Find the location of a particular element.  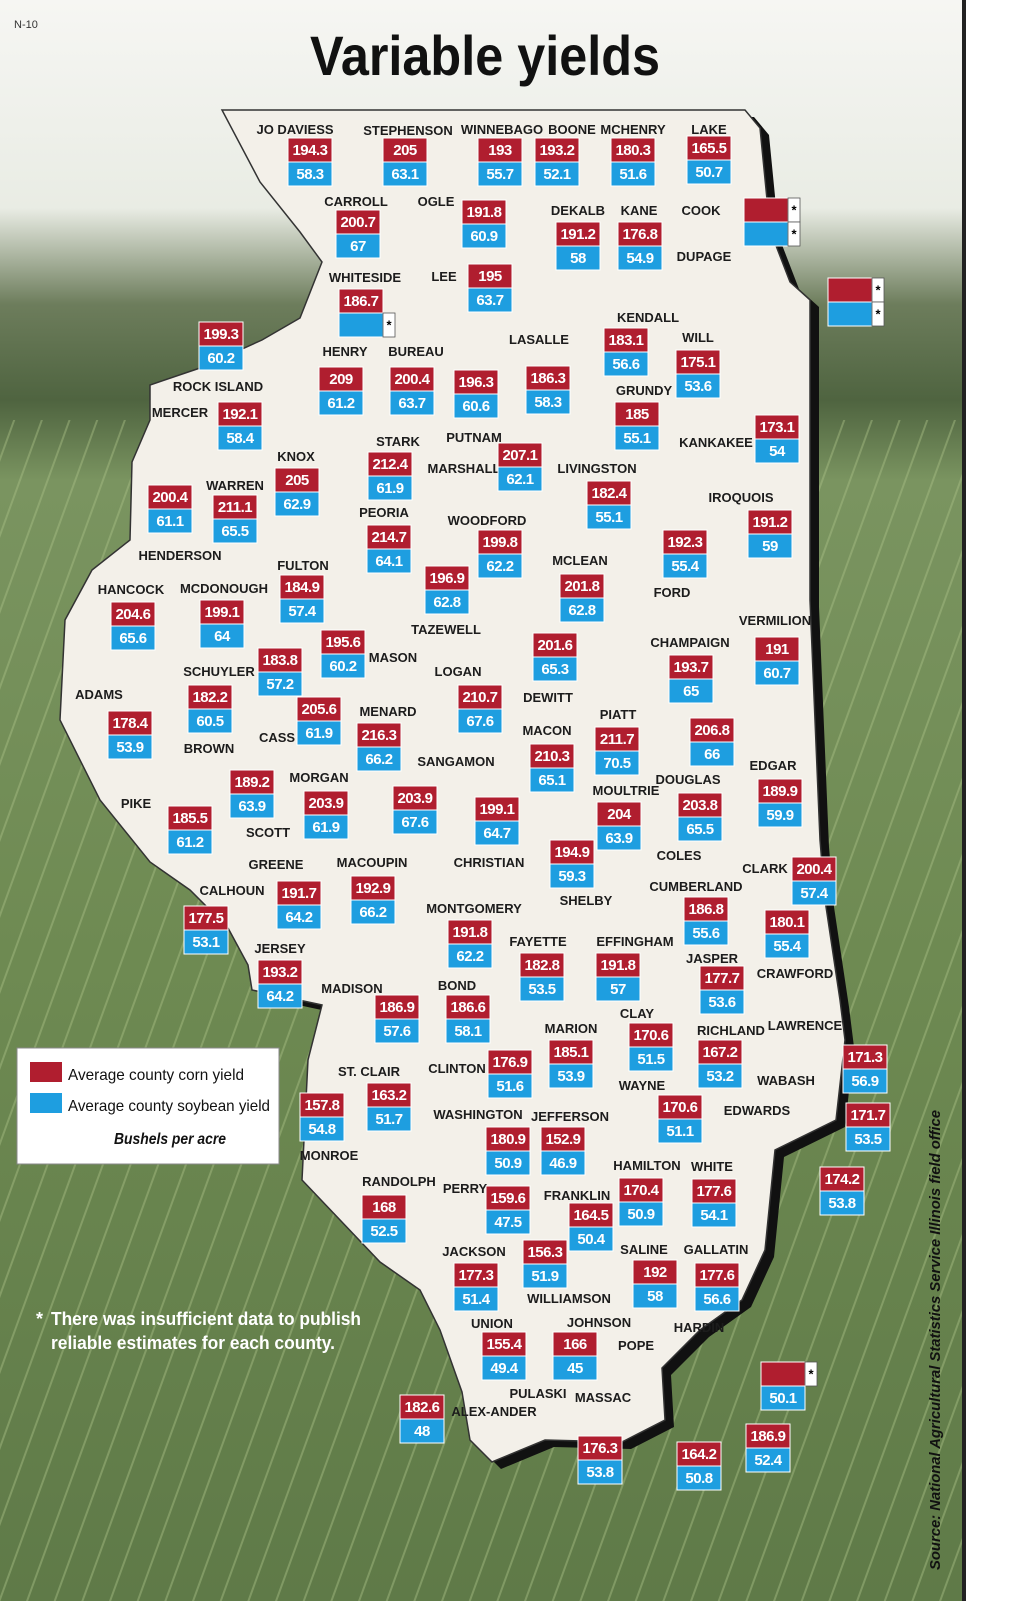

corn-value: 206.8 is located at coordinates (711, 730).